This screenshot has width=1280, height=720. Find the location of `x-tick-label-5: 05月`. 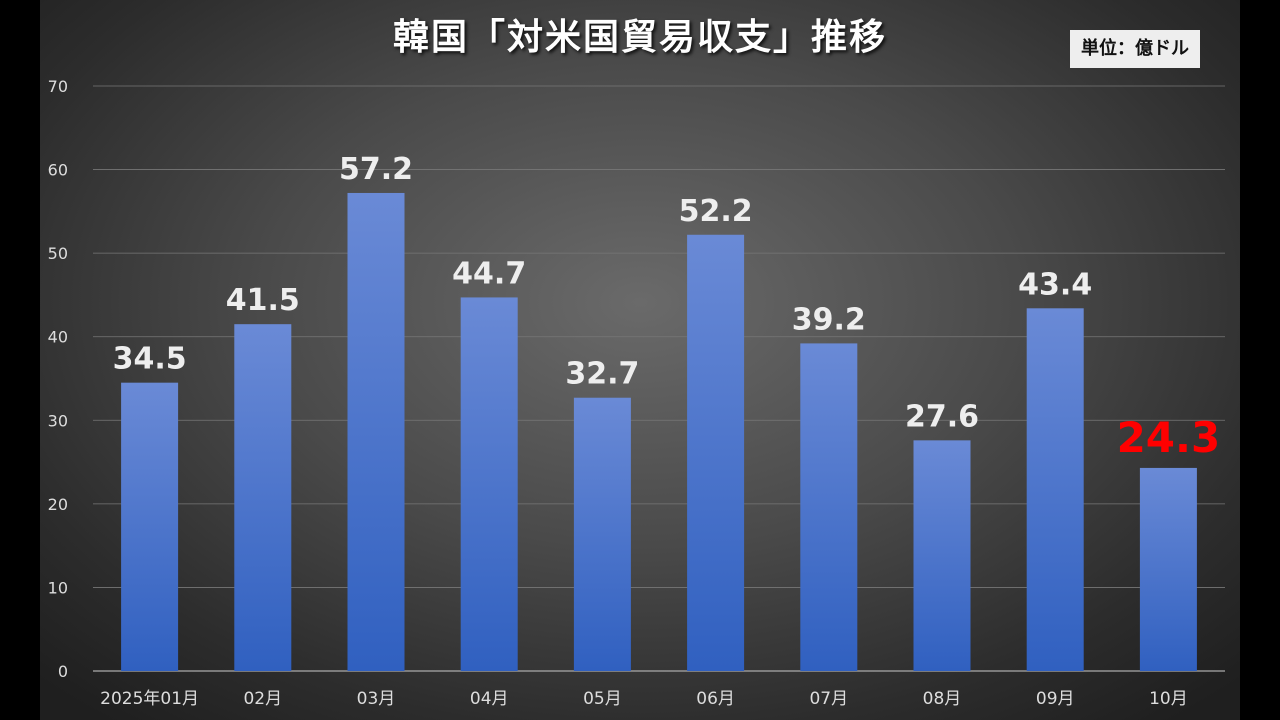

x-tick-label-5: 05月 is located at coordinates (602, 699).